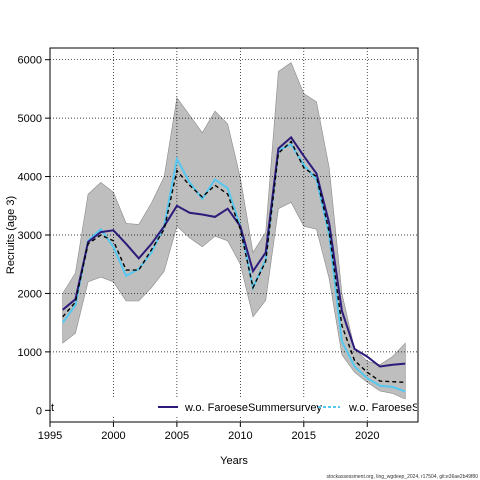  What do you see at coordinates (386, 408) in the screenshot?
I see `legend-label-spring: w.o. FaroeseSp` at bounding box center [386, 408].